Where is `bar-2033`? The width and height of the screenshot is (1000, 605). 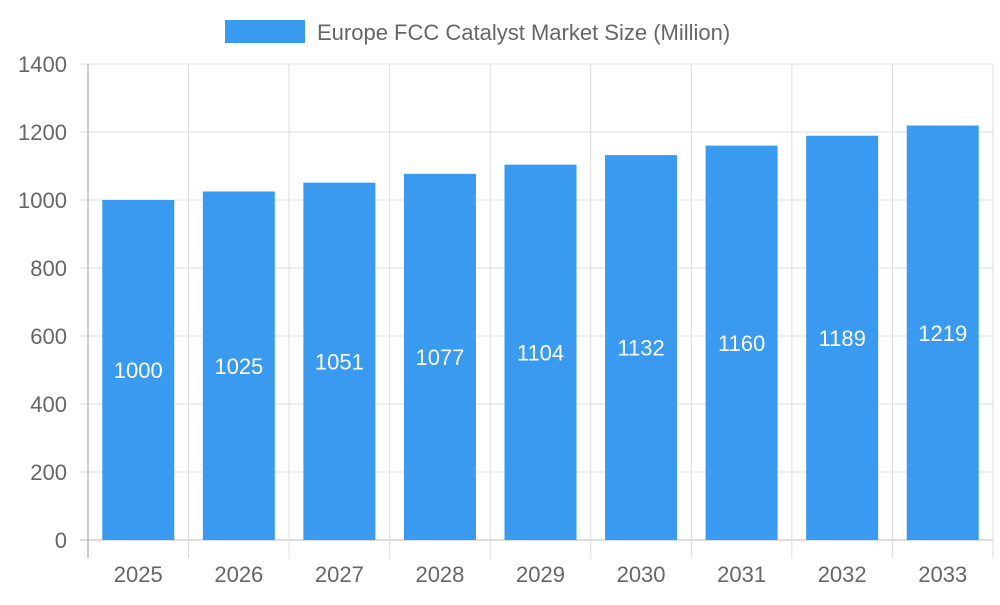 bar-2033 is located at coordinates (942, 332).